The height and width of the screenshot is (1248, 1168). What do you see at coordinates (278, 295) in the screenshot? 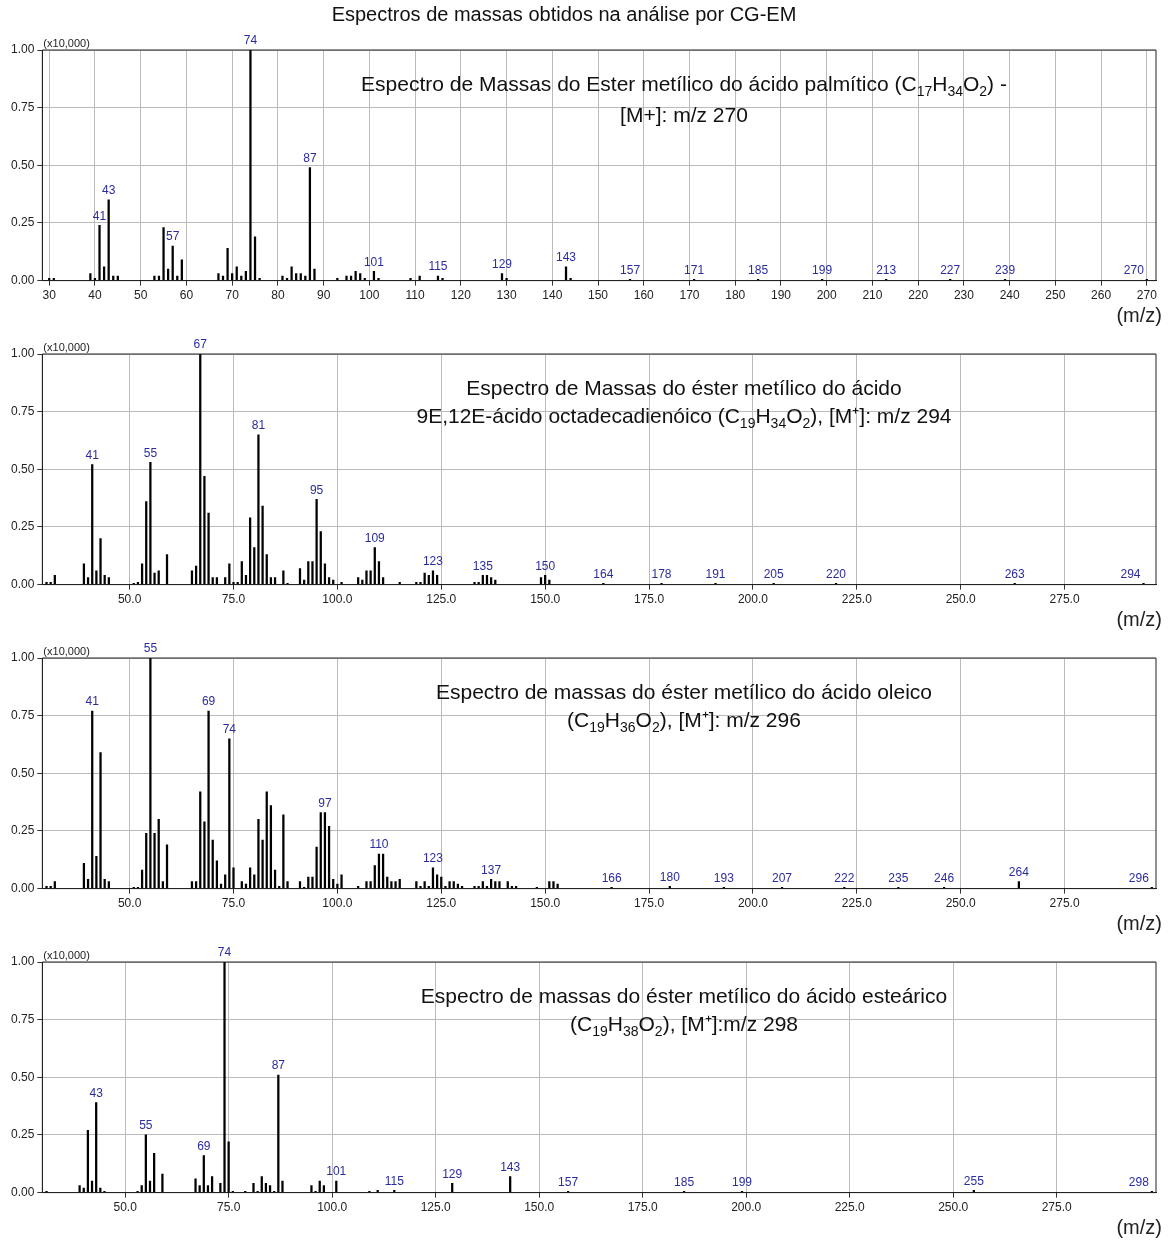
I see `x-tick-label: 80` at bounding box center [278, 295].